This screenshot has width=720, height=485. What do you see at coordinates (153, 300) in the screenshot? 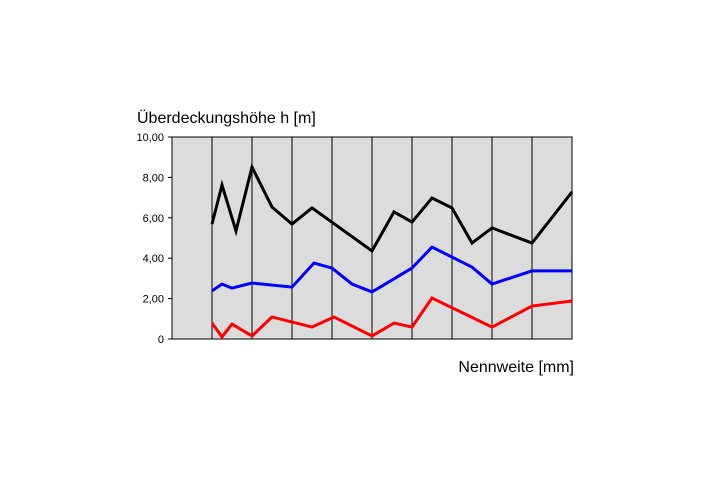
I see `y-tick-label: 2,00` at bounding box center [153, 300].